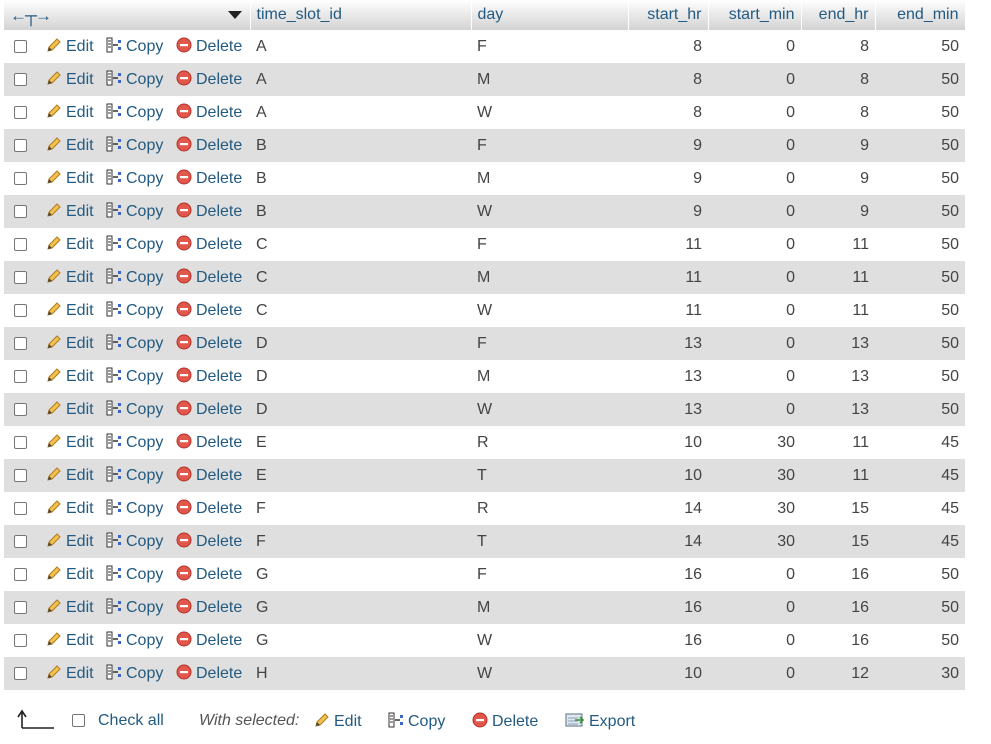 Image resolution: width=991 pixels, height=744 pixels. What do you see at coordinates (338, 721) in the screenshot?
I see `bulk-edit-button: Edit` at bounding box center [338, 721].